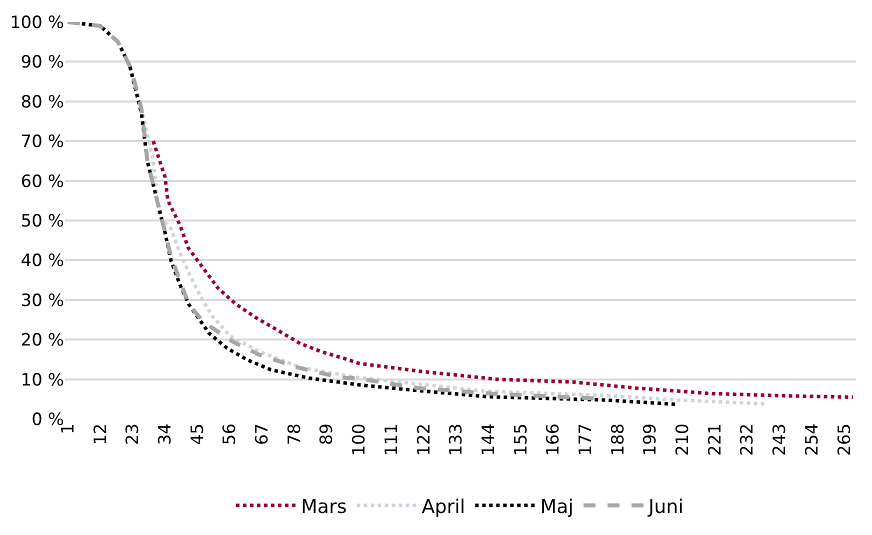 The width and height of the screenshot is (872, 535). Describe the element at coordinates (557, 507) in the screenshot. I see `legend-label: Maj` at that location.